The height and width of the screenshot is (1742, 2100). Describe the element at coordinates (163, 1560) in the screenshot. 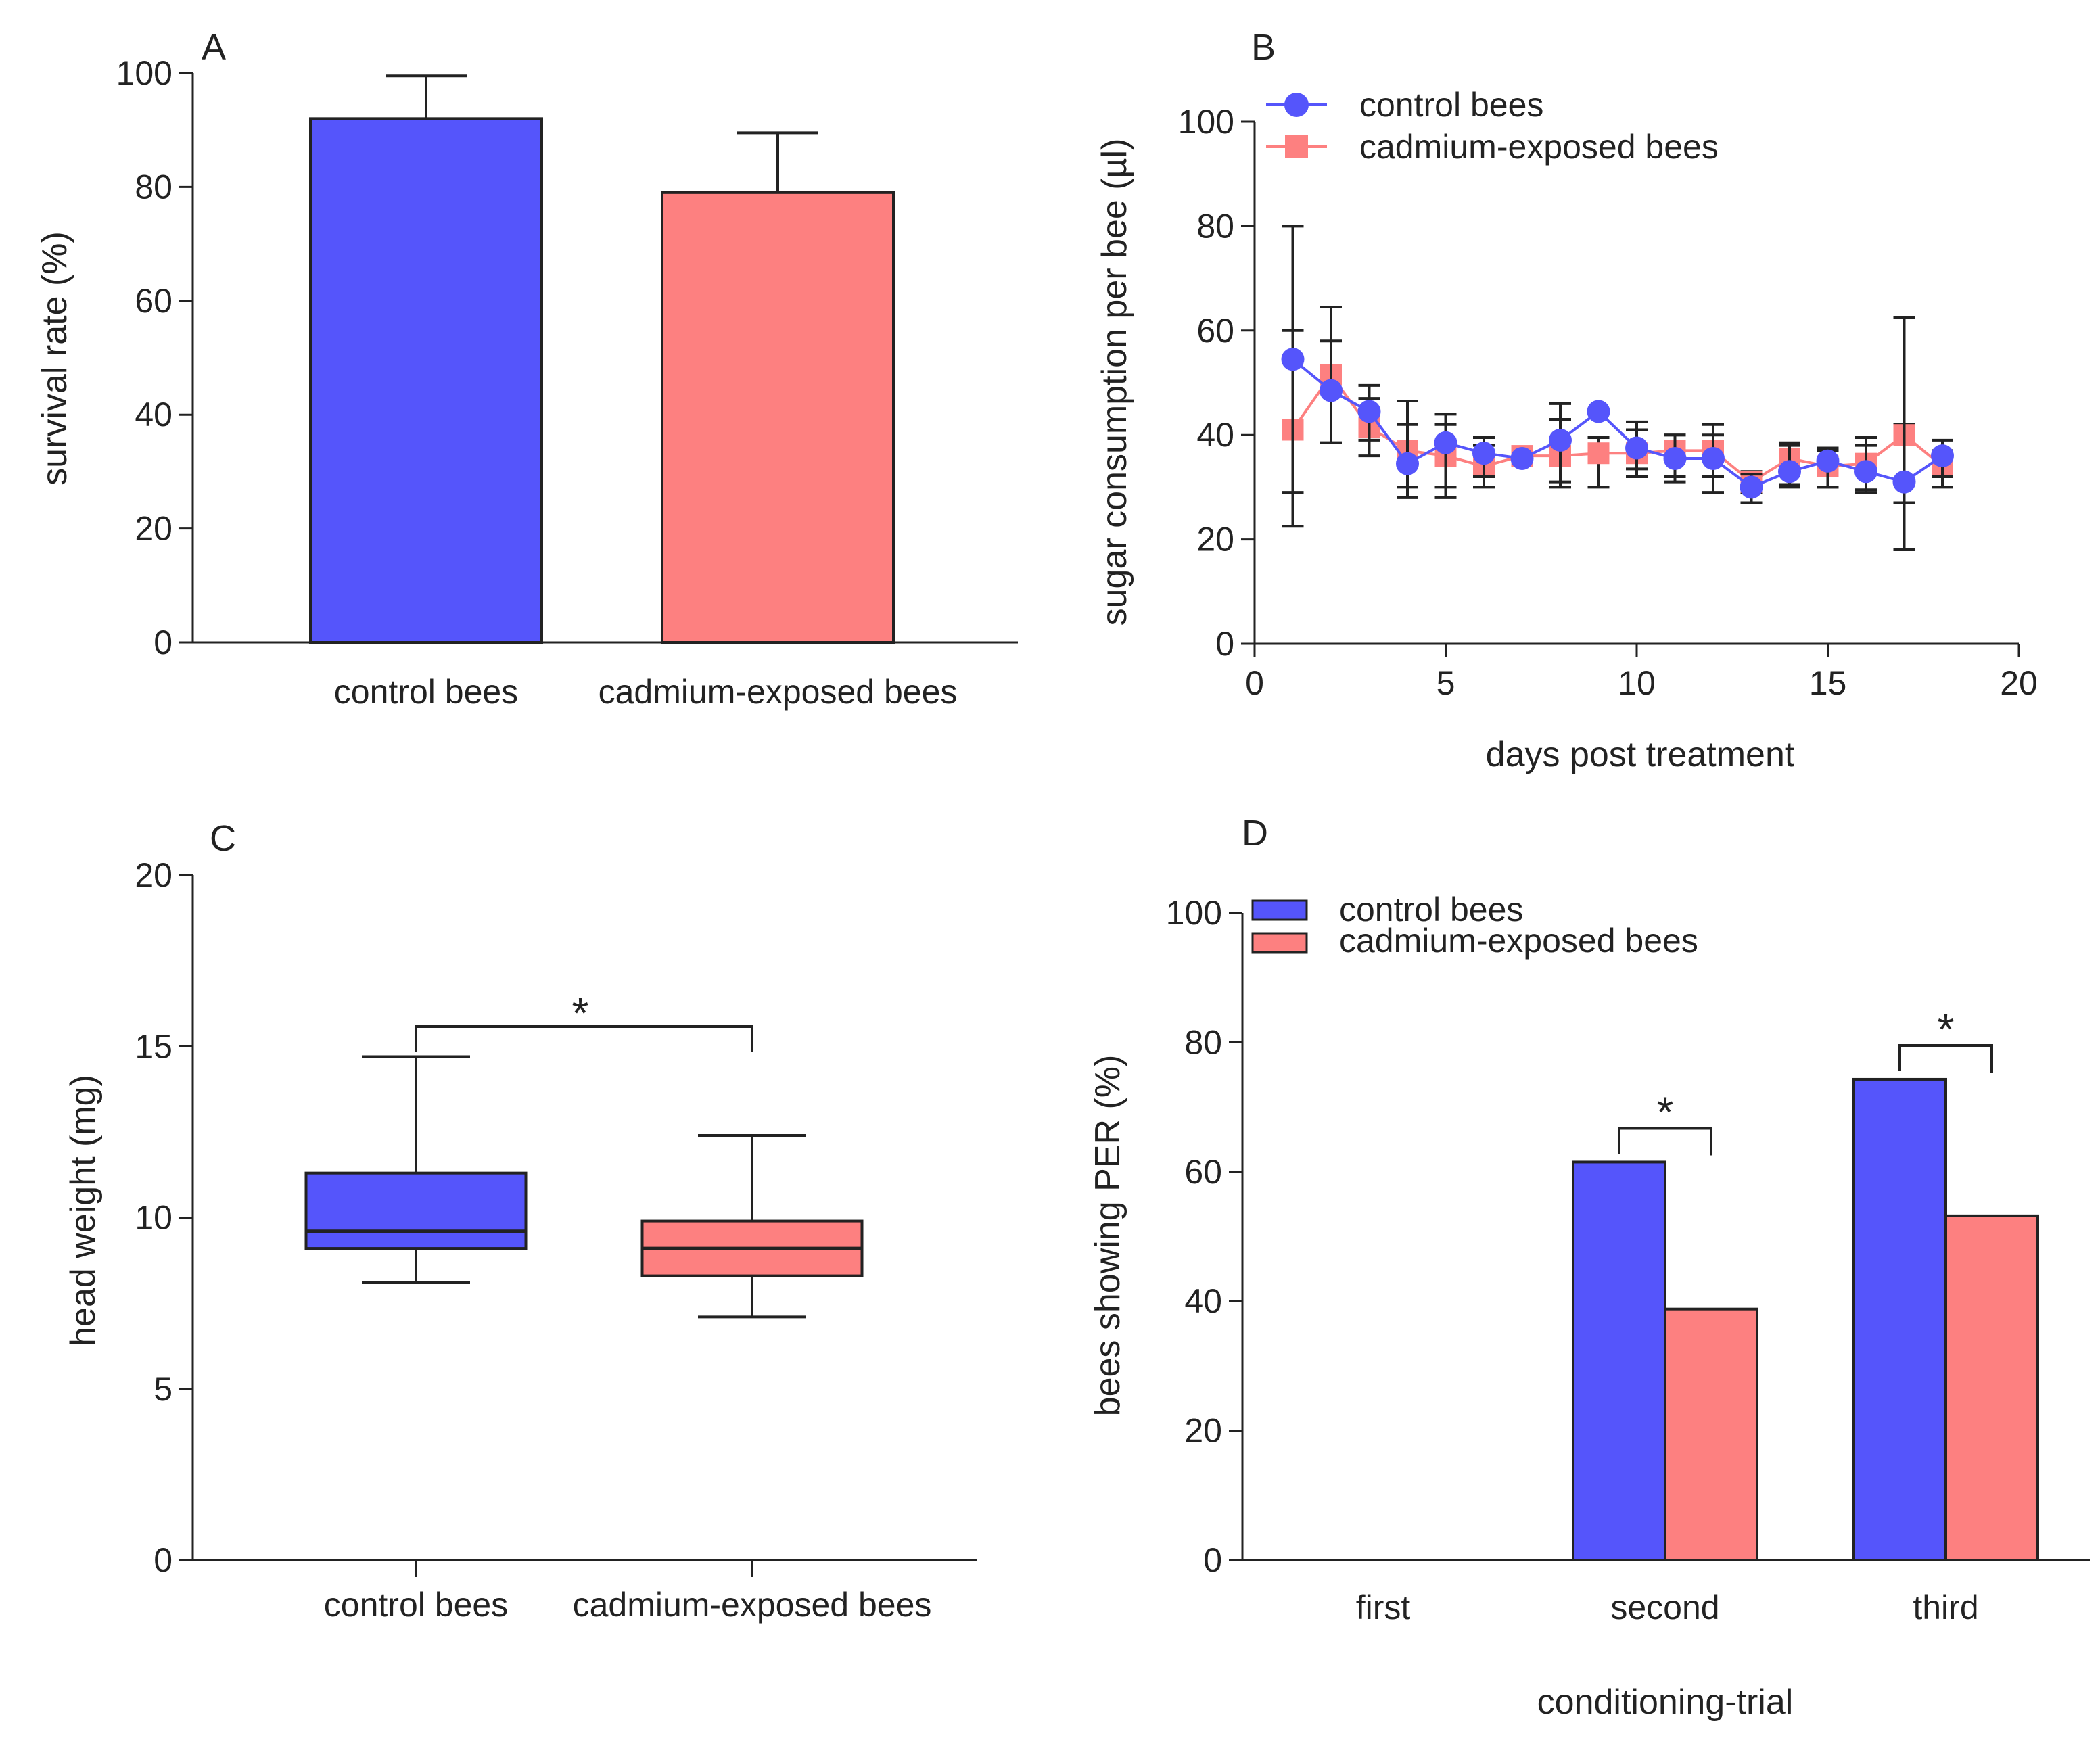

I see `panel-c-y-tick-label: 0` at that location.